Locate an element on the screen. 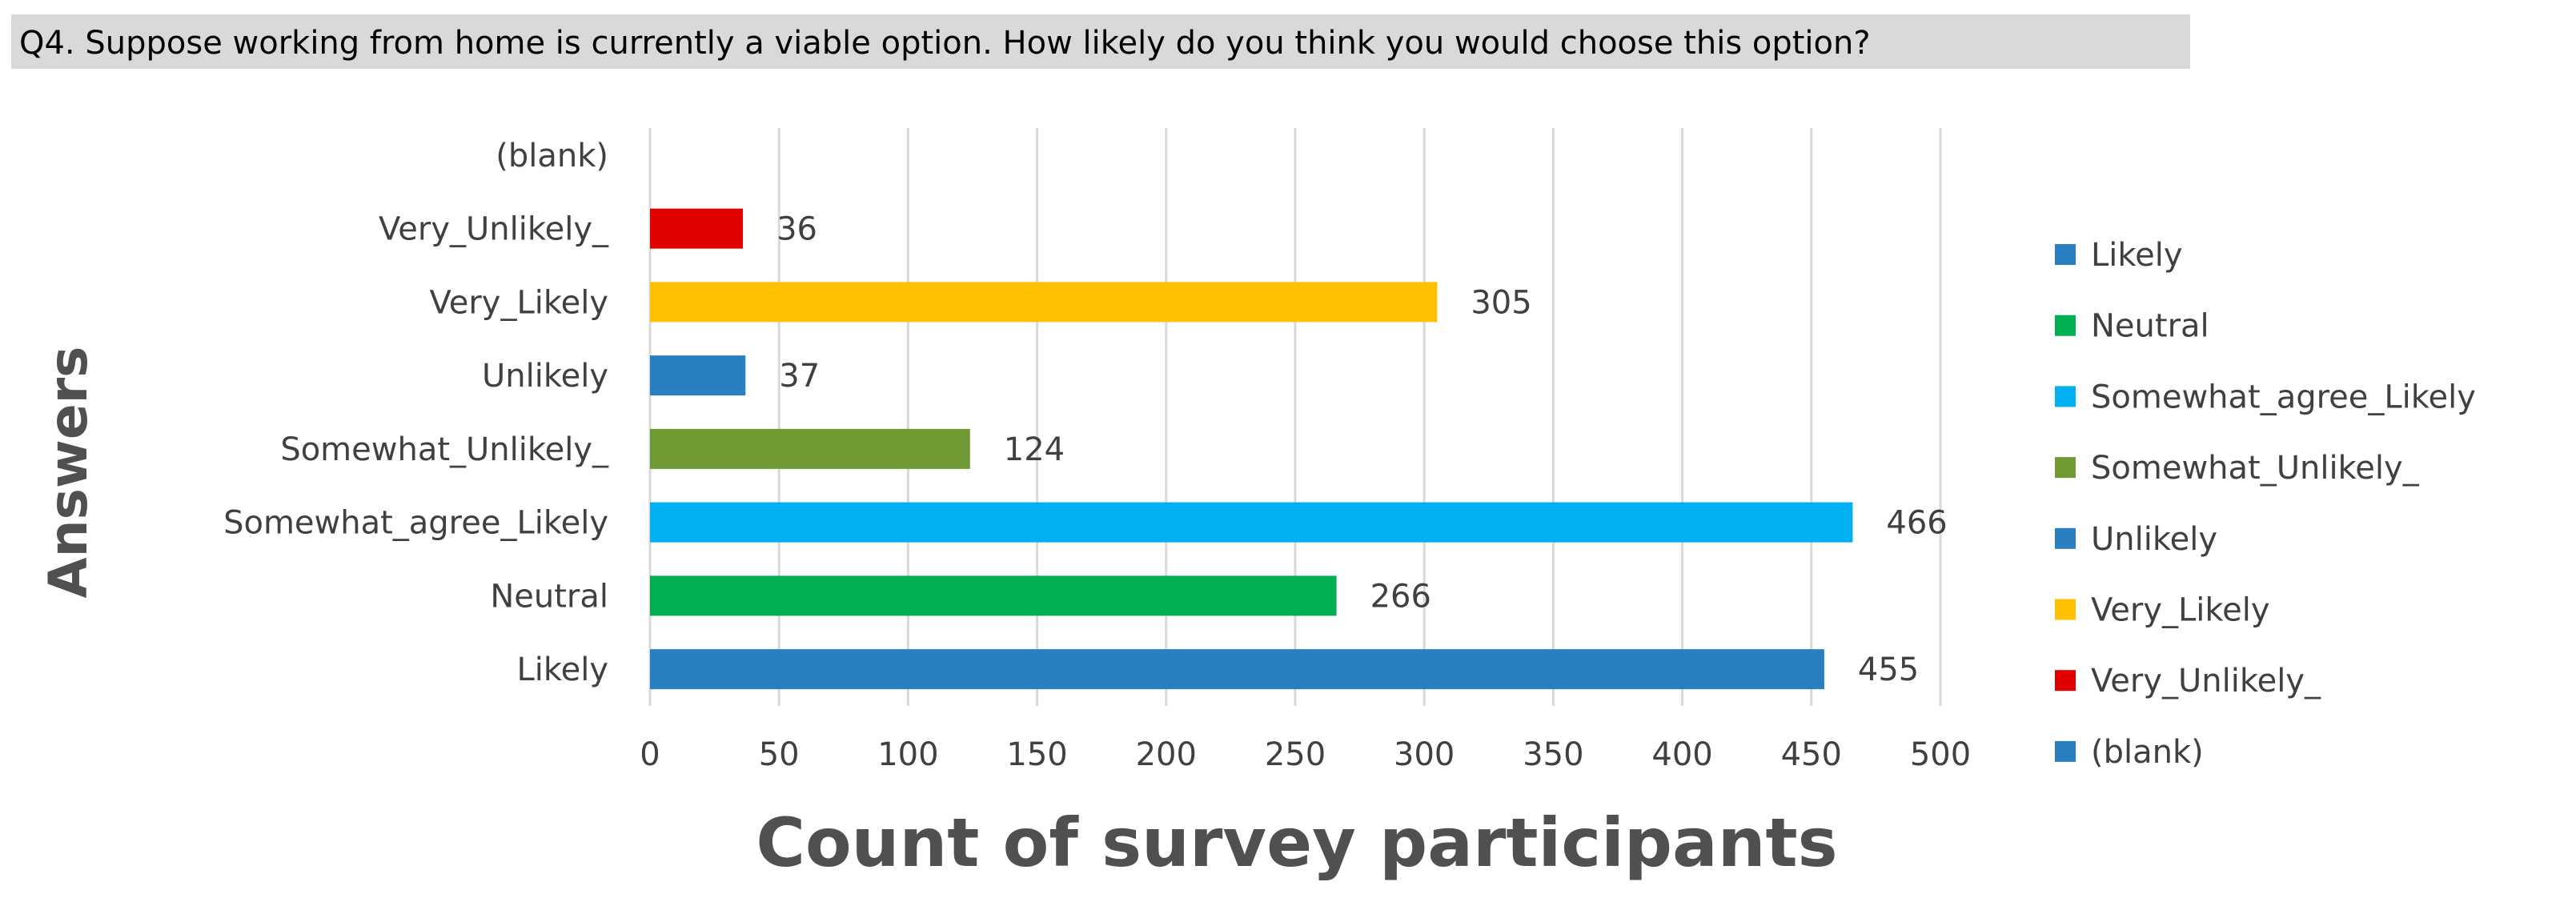 The height and width of the screenshot is (914, 2576). legend-label: Very_Likely is located at coordinates (2181, 611).